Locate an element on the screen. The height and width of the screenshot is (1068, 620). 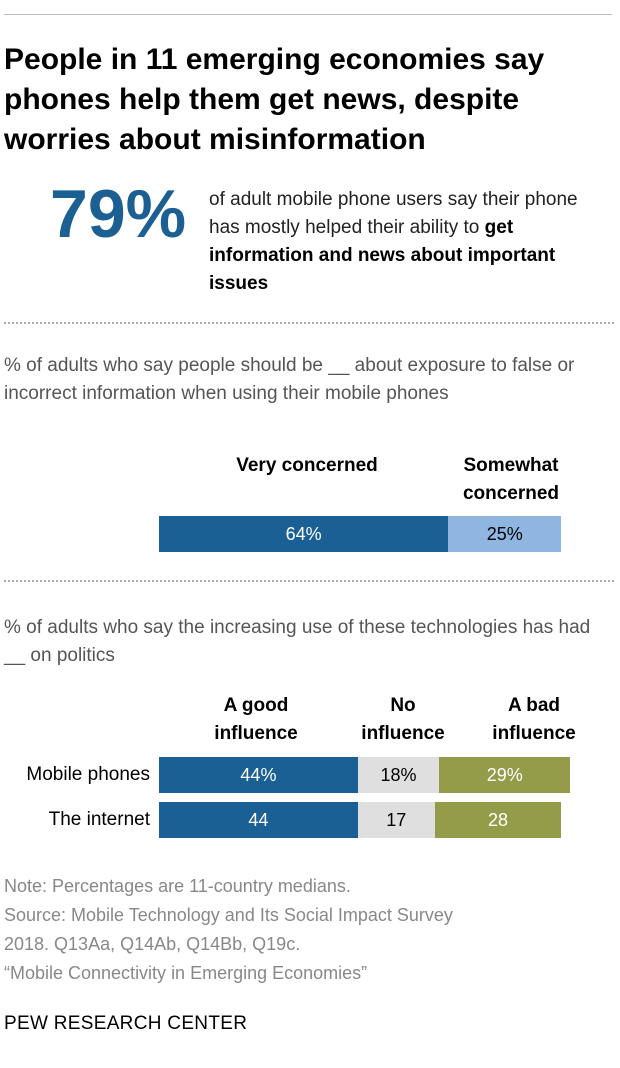
bar-good-influence: 44% is located at coordinates (258, 775).